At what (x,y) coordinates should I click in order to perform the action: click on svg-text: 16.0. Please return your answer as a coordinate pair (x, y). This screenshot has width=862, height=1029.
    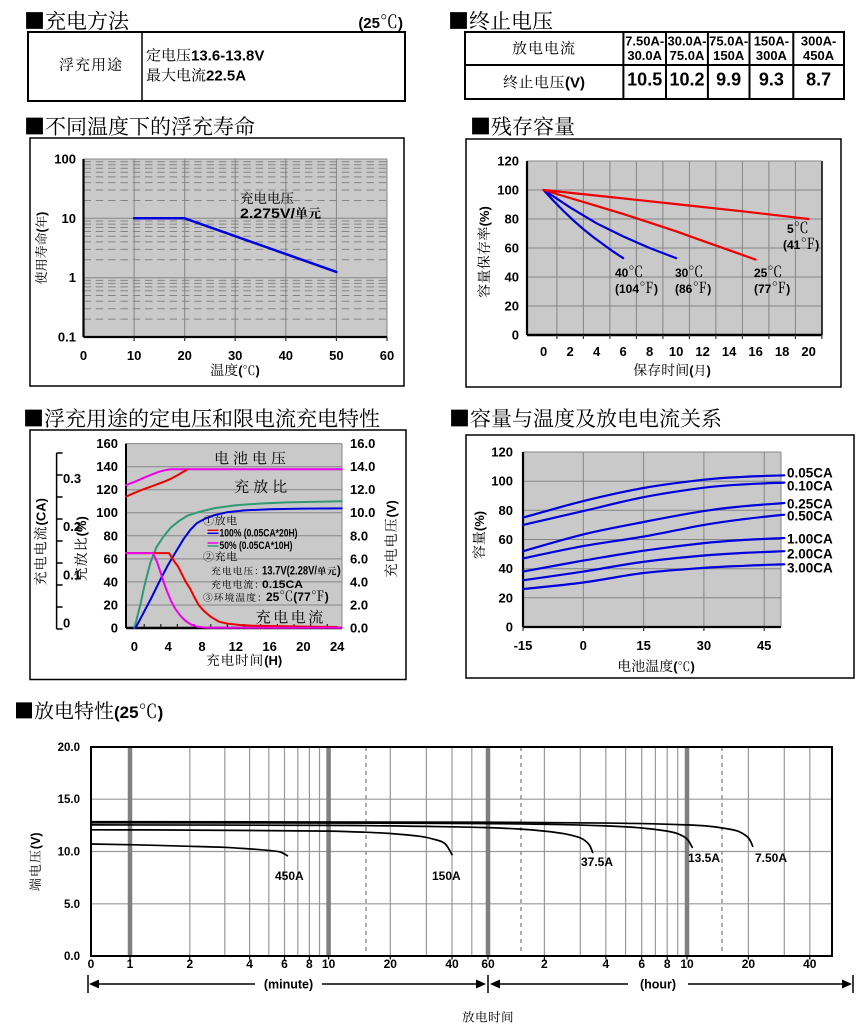
    Looking at the image, I should click on (362, 443).